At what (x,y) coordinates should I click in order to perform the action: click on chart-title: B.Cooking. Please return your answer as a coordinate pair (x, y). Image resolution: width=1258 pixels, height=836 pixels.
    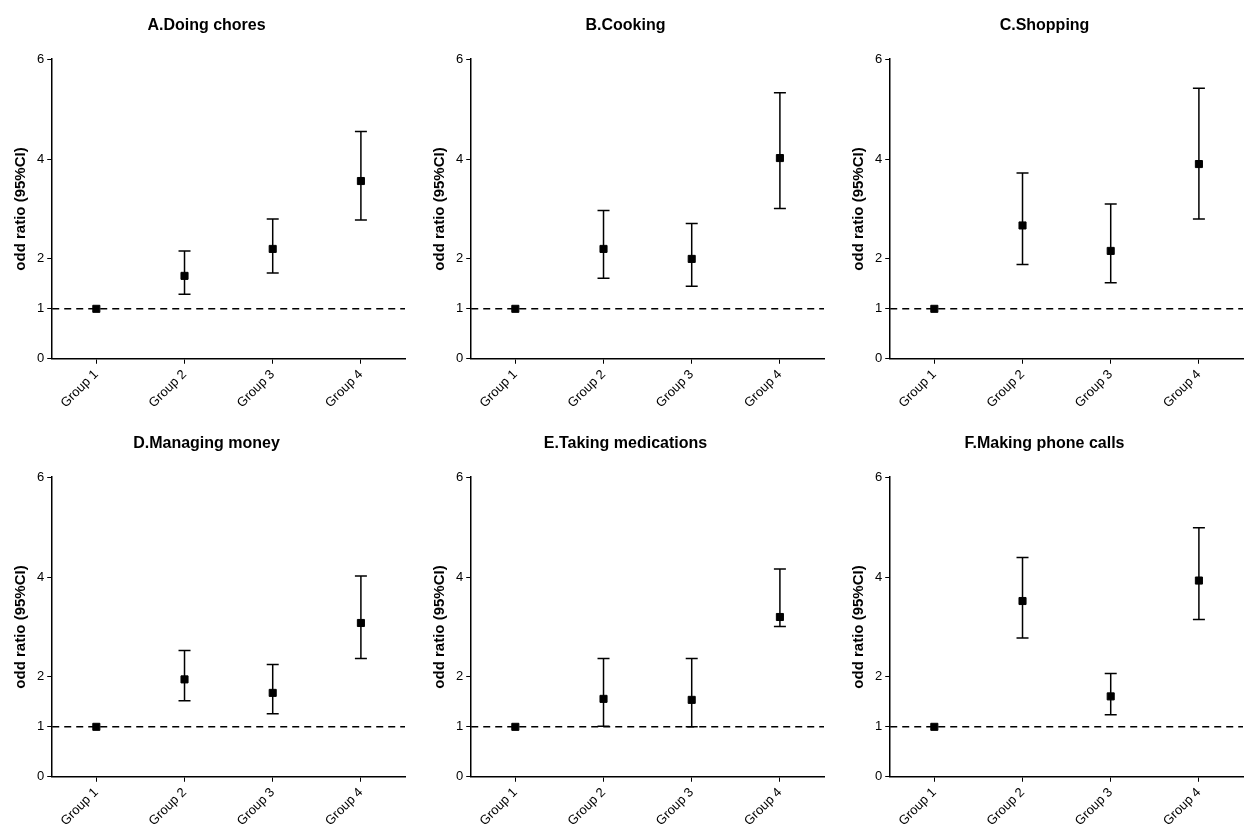
    Looking at the image, I should click on (625, 25).